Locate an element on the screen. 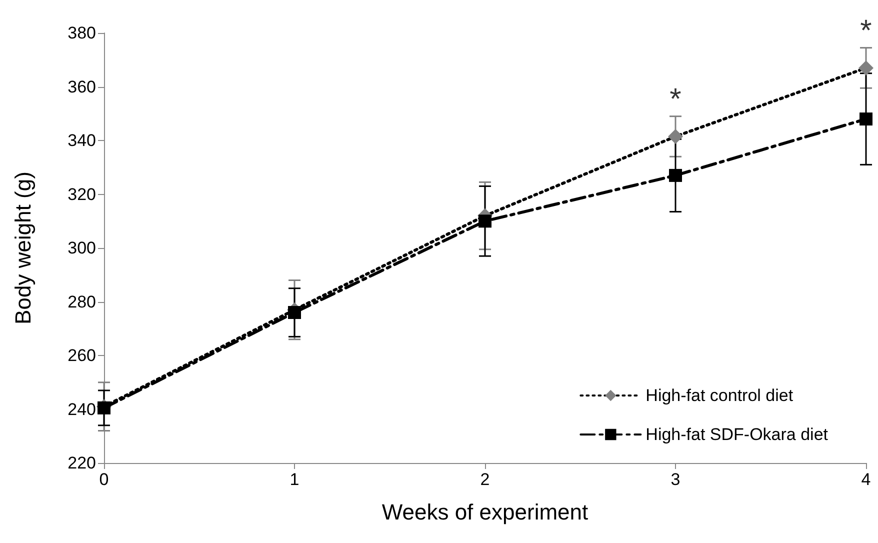 The width and height of the screenshot is (878, 543). x-tick-label: 2 is located at coordinates (485, 479).